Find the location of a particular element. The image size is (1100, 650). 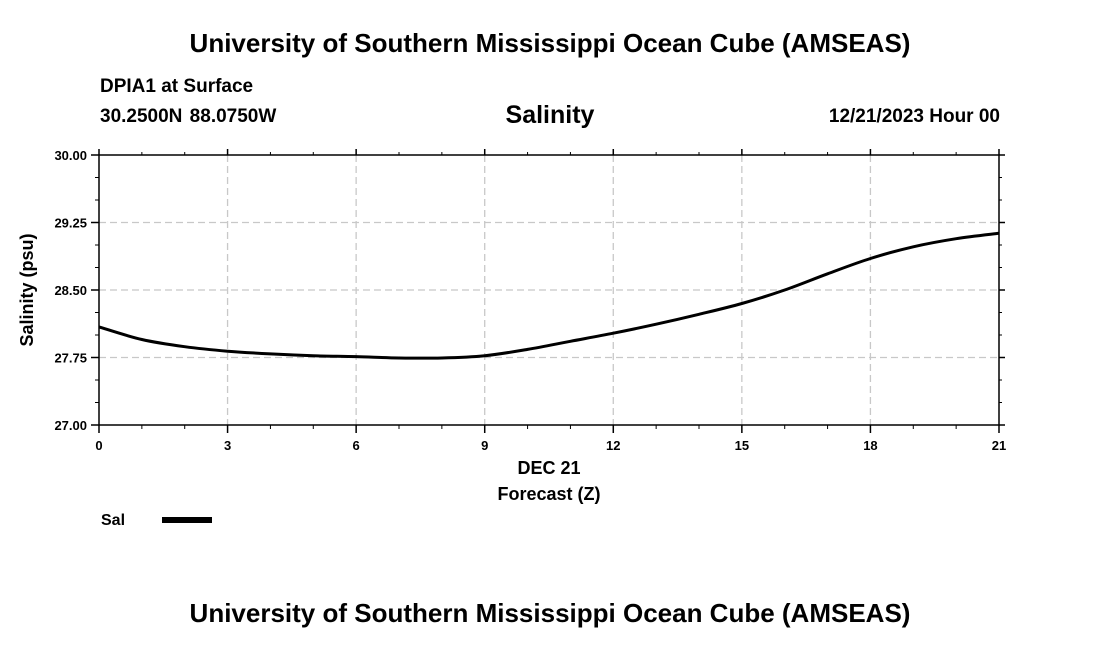

x-tick-label: 3 is located at coordinates (227, 445).